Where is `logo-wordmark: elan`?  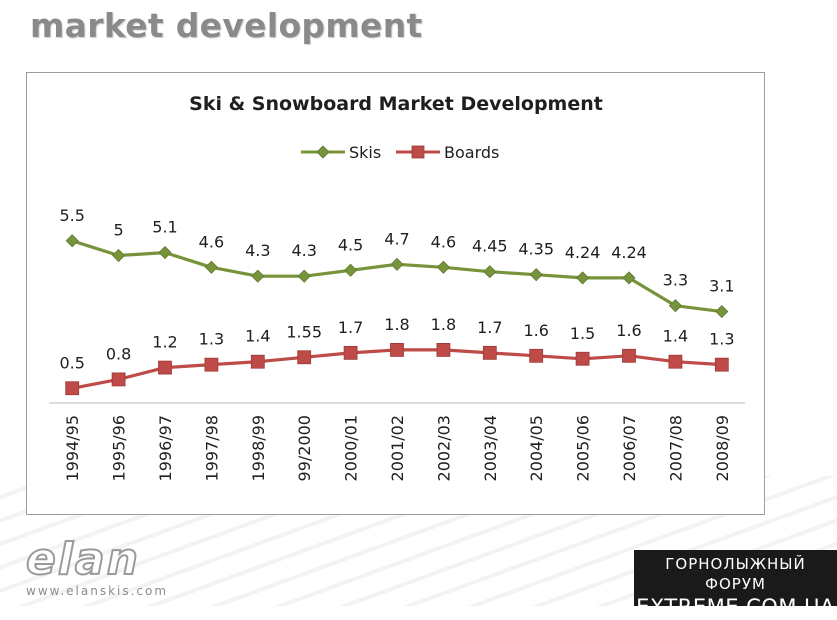 logo-wordmark: elan is located at coordinates (82, 559).